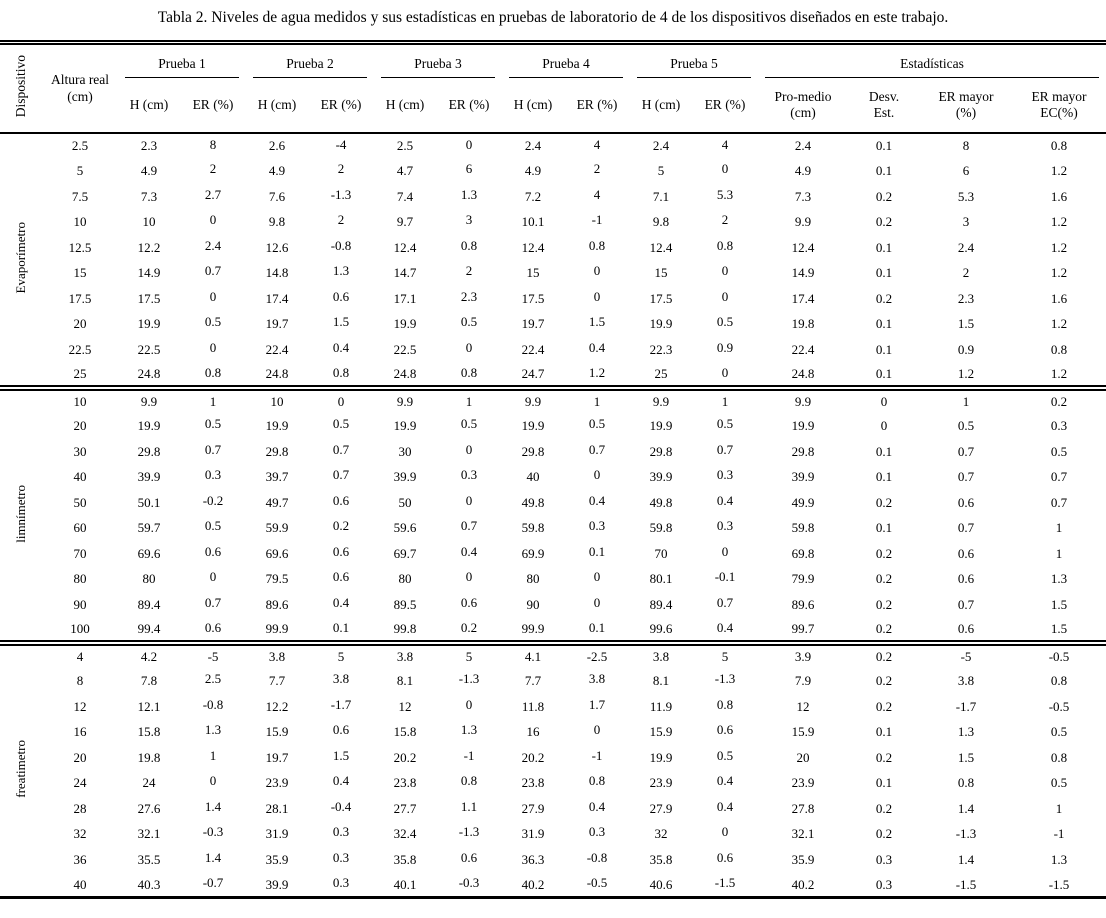 Image resolution: width=1106 pixels, height=918 pixels. I want to click on column-header-promedio: Pro-medio (cm), so click(803, 105).